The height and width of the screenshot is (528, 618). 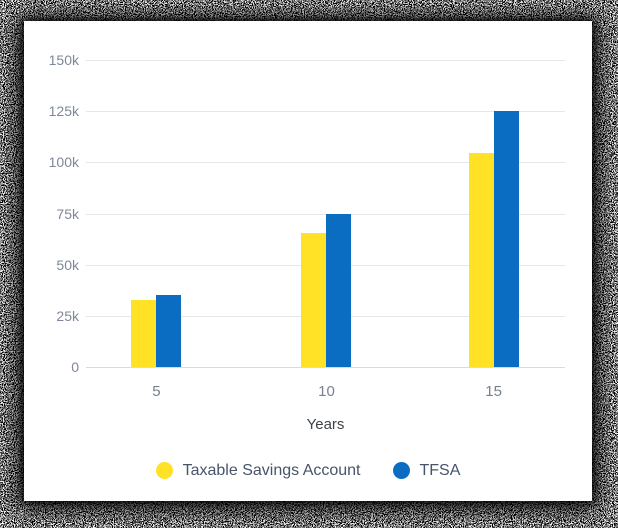 I want to click on legend-swatch-tfsa-icon, so click(x=401, y=470).